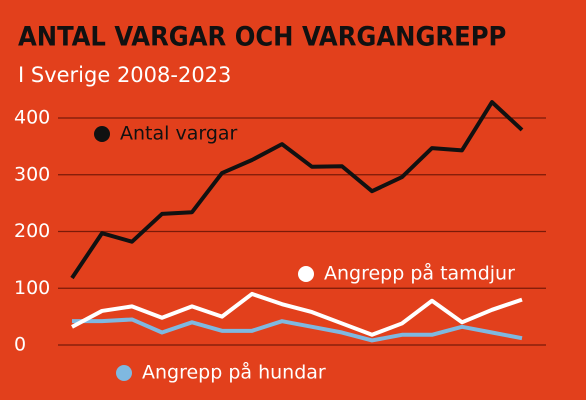 Image resolution: width=586 pixels, height=400 pixels. What do you see at coordinates (419, 273) in the screenshot?
I see `legend-label: Angrepp på tamdjur` at bounding box center [419, 273].